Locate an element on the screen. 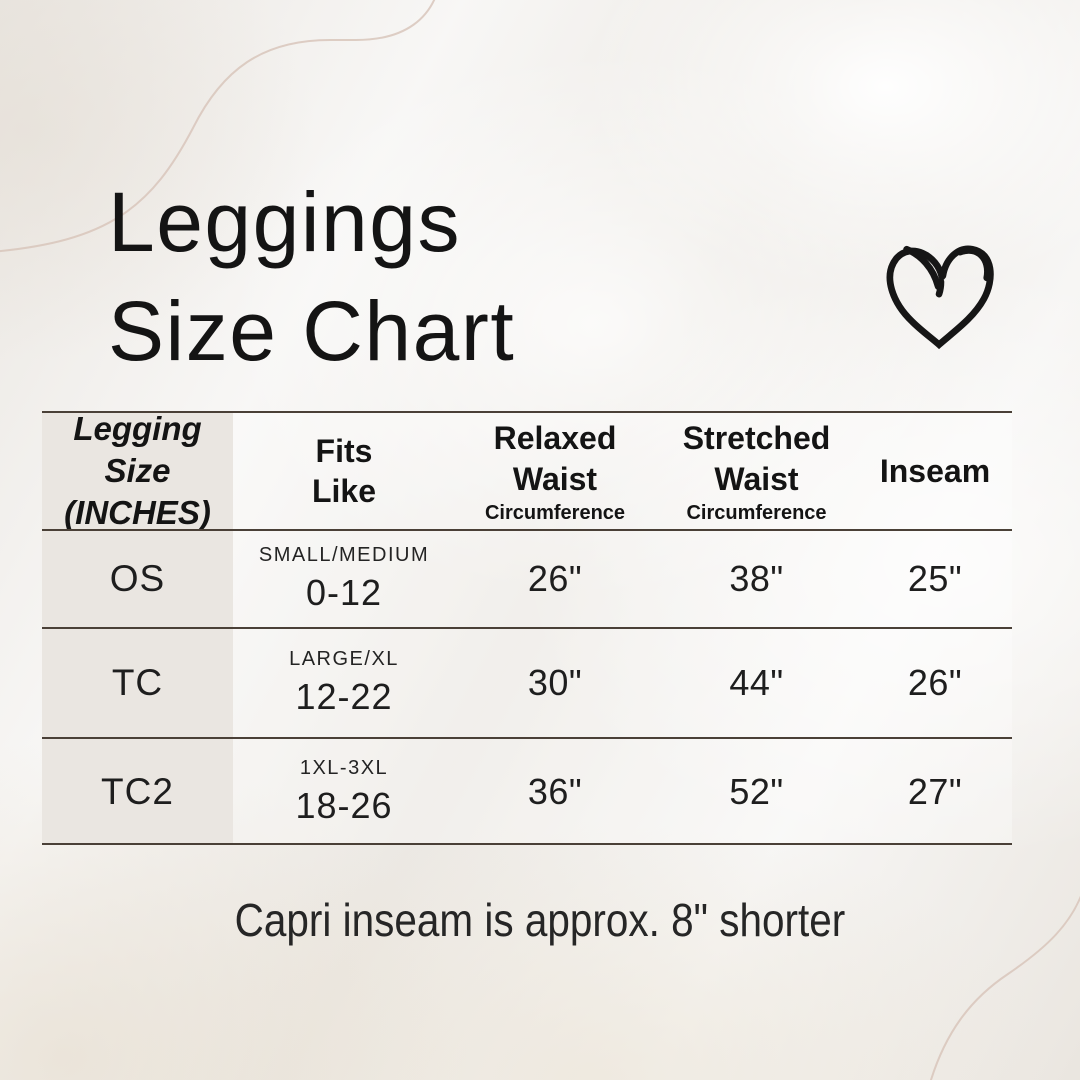  cell-relaxed-tc: 30" is located at coordinates (555, 682).